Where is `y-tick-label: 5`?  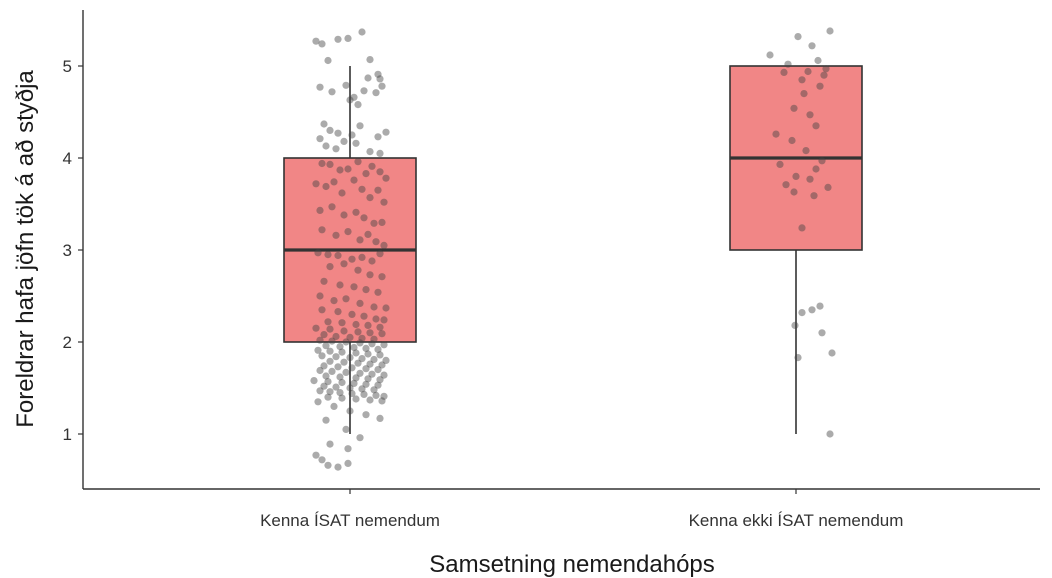 y-tick-label: 5 is located at coordinates (67, 66).